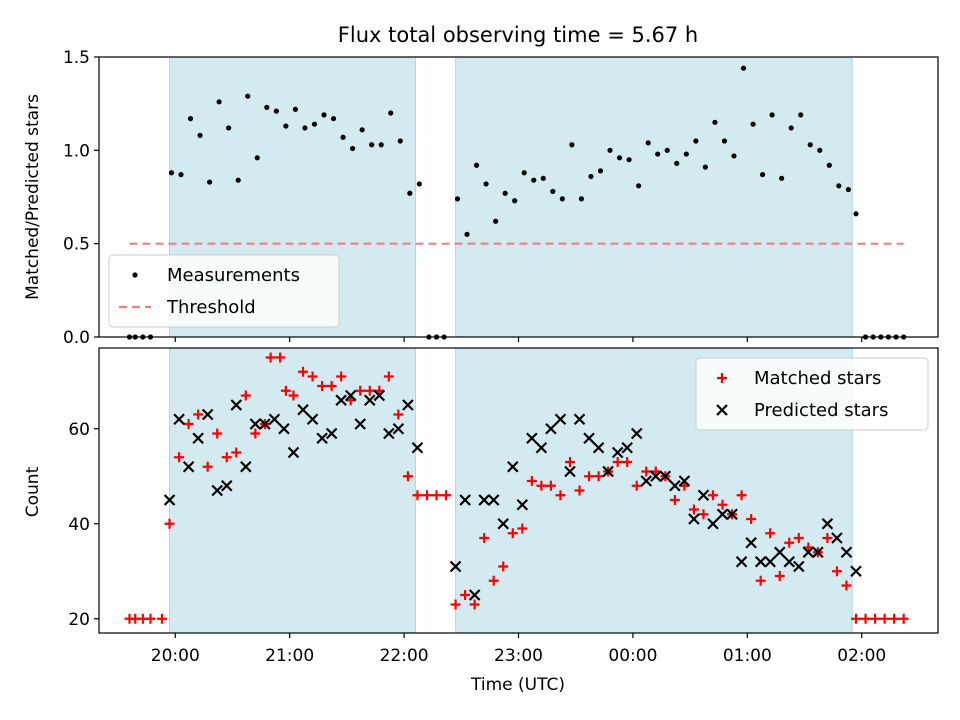 This screenshot has width=960, height=720. Describe the element at coordinates (233, 275) in the screenshot. I see `top-legend-label-0: Measurements` at that location.